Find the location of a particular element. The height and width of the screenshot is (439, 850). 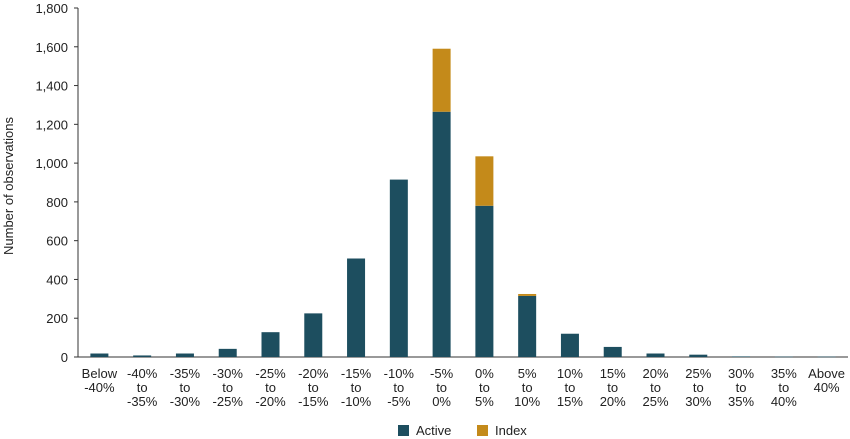

y-tick-label: 600 is located at coordinates (57, 241).